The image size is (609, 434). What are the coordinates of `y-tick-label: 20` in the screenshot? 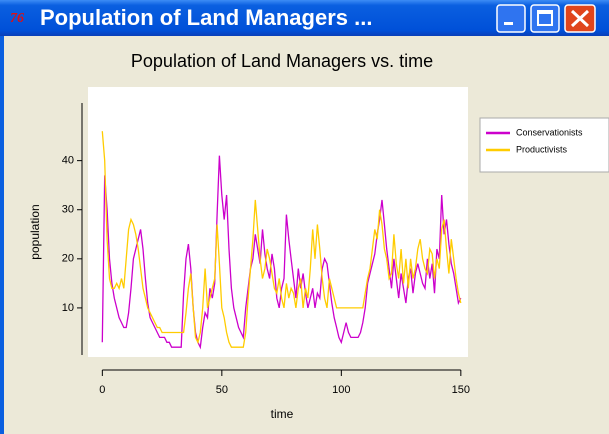 It's located at (68, 259).